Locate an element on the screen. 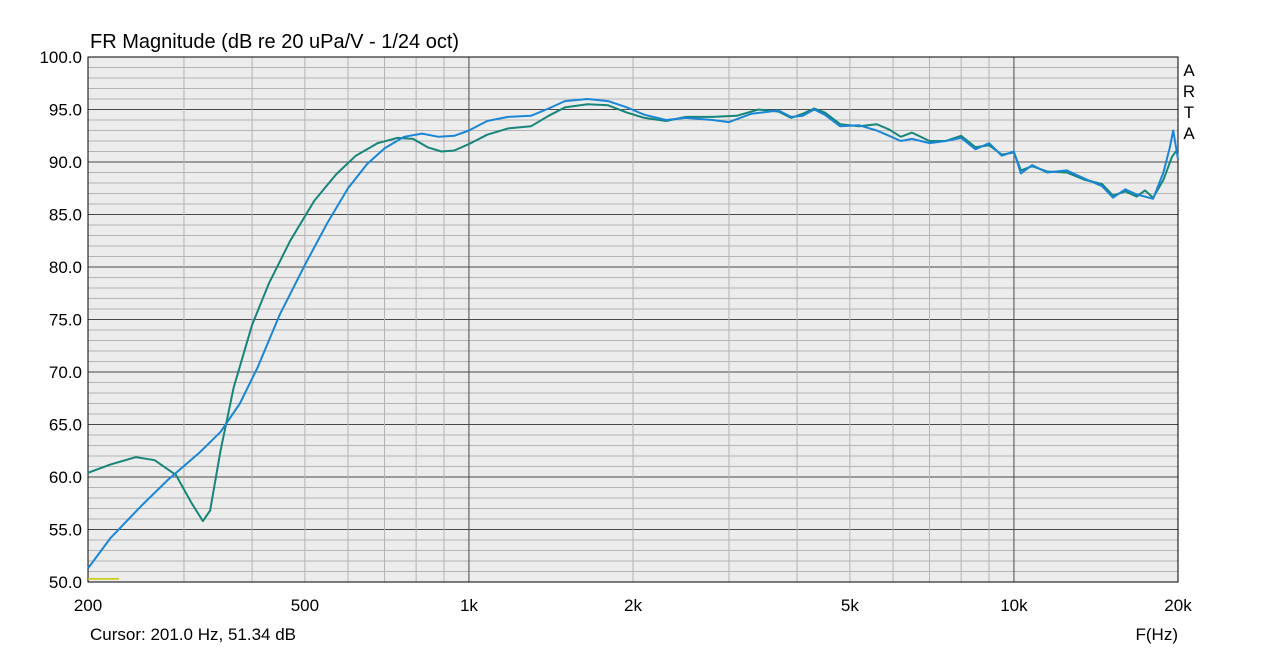 The width and height of the screenshot is (1266, 651). y-tick-label: 100.0 is located at coordinates (60, 57).